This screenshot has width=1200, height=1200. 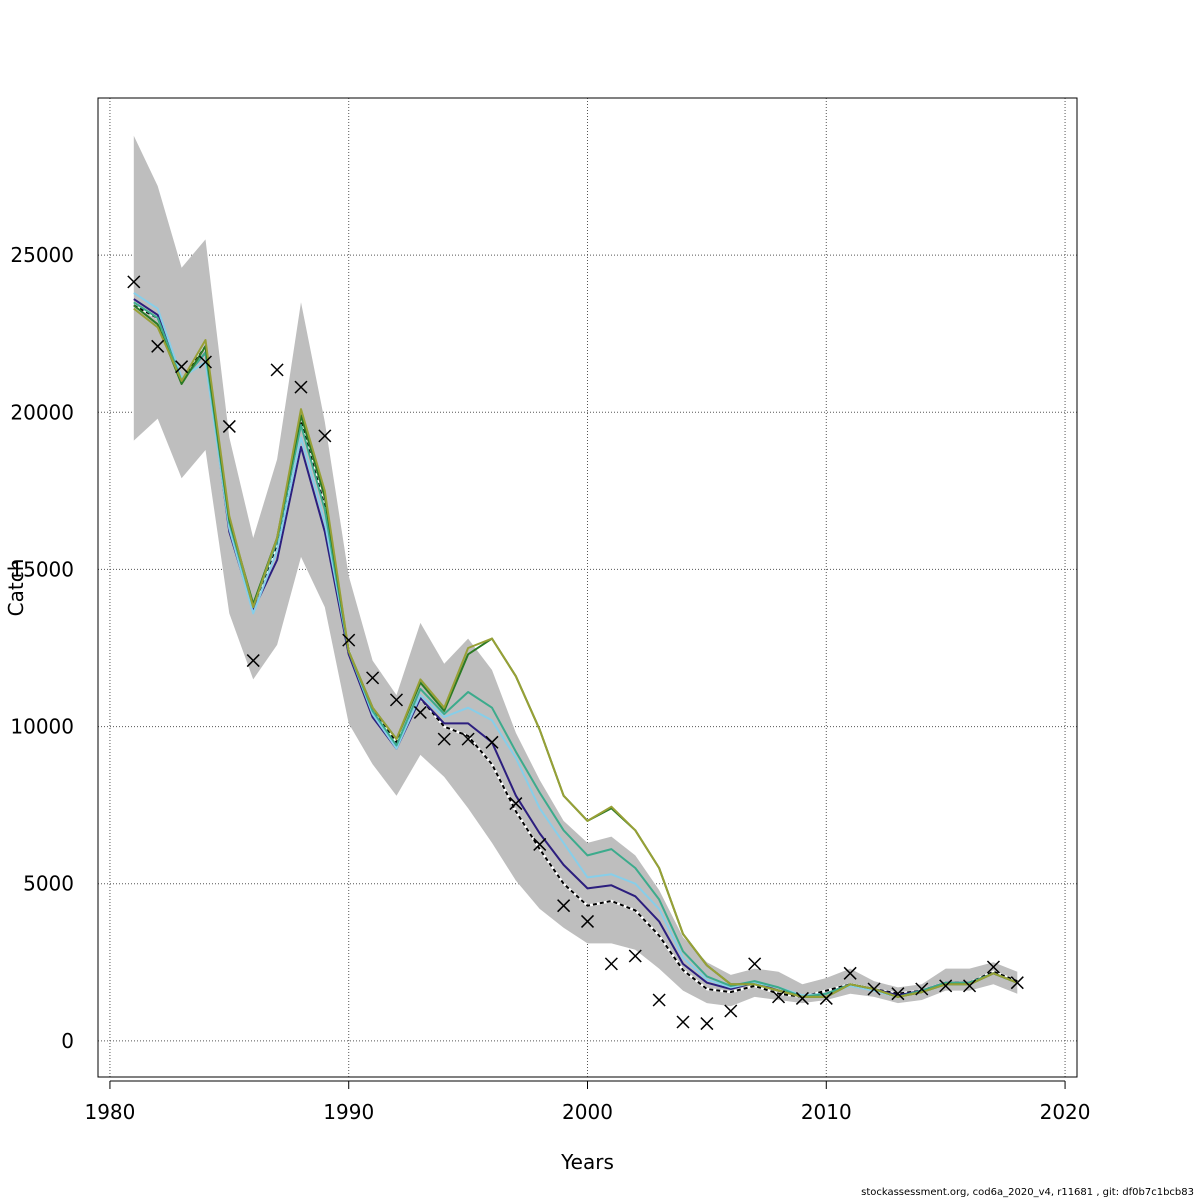 What do you see at coordinates (48, 884) in the screenshot?
I see `y-tick-label: 5000` at bounding box center [48, 884].